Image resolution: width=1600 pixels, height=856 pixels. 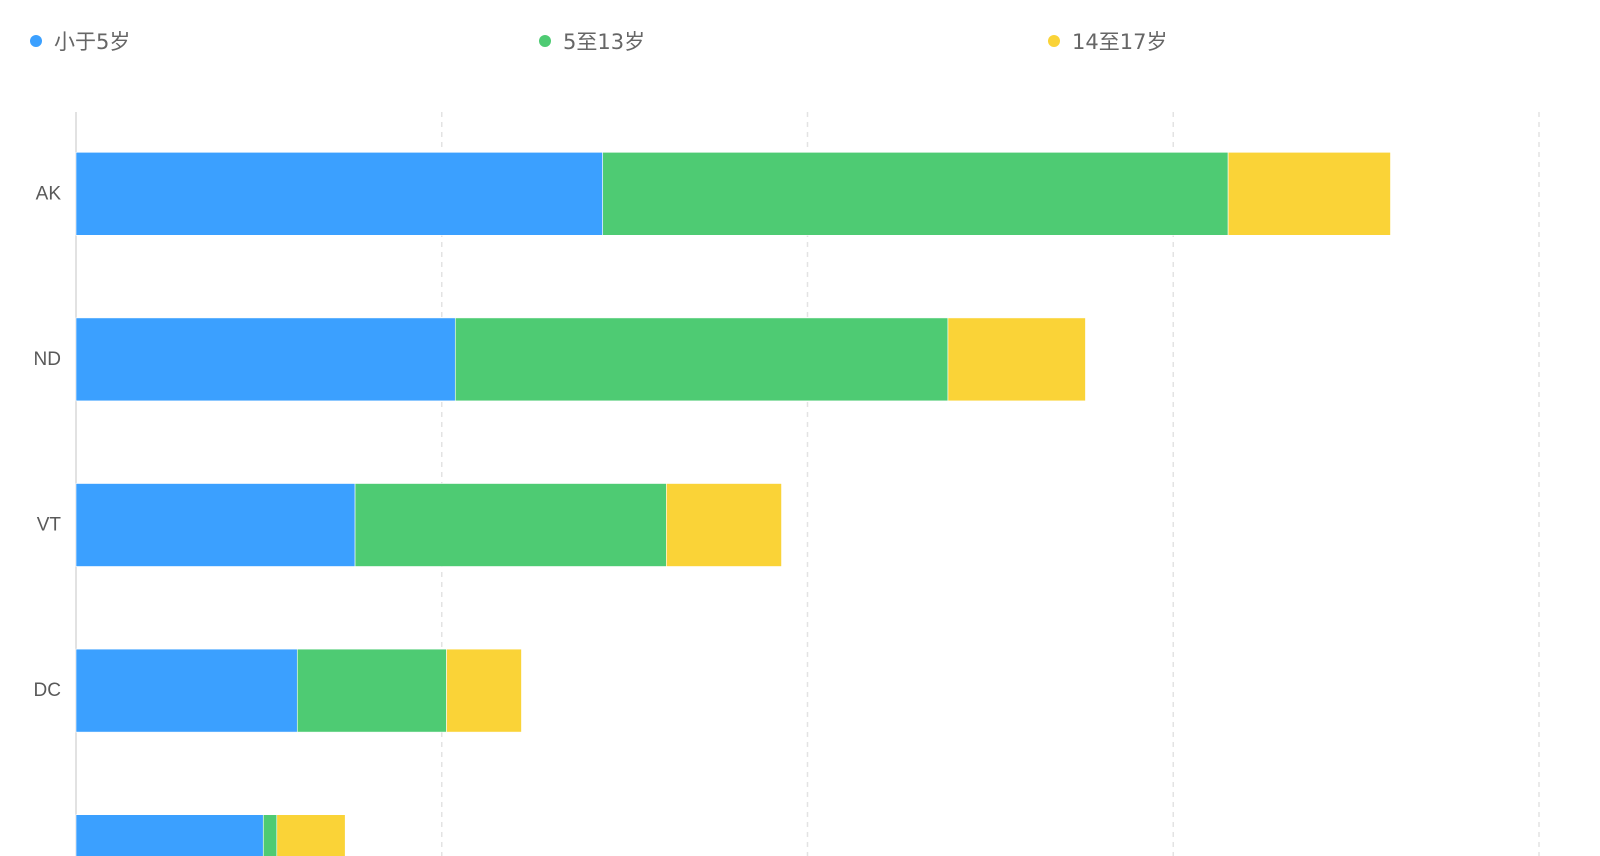 I want to click on y-tick-label-vt: VT, so click(x=49, y=525).